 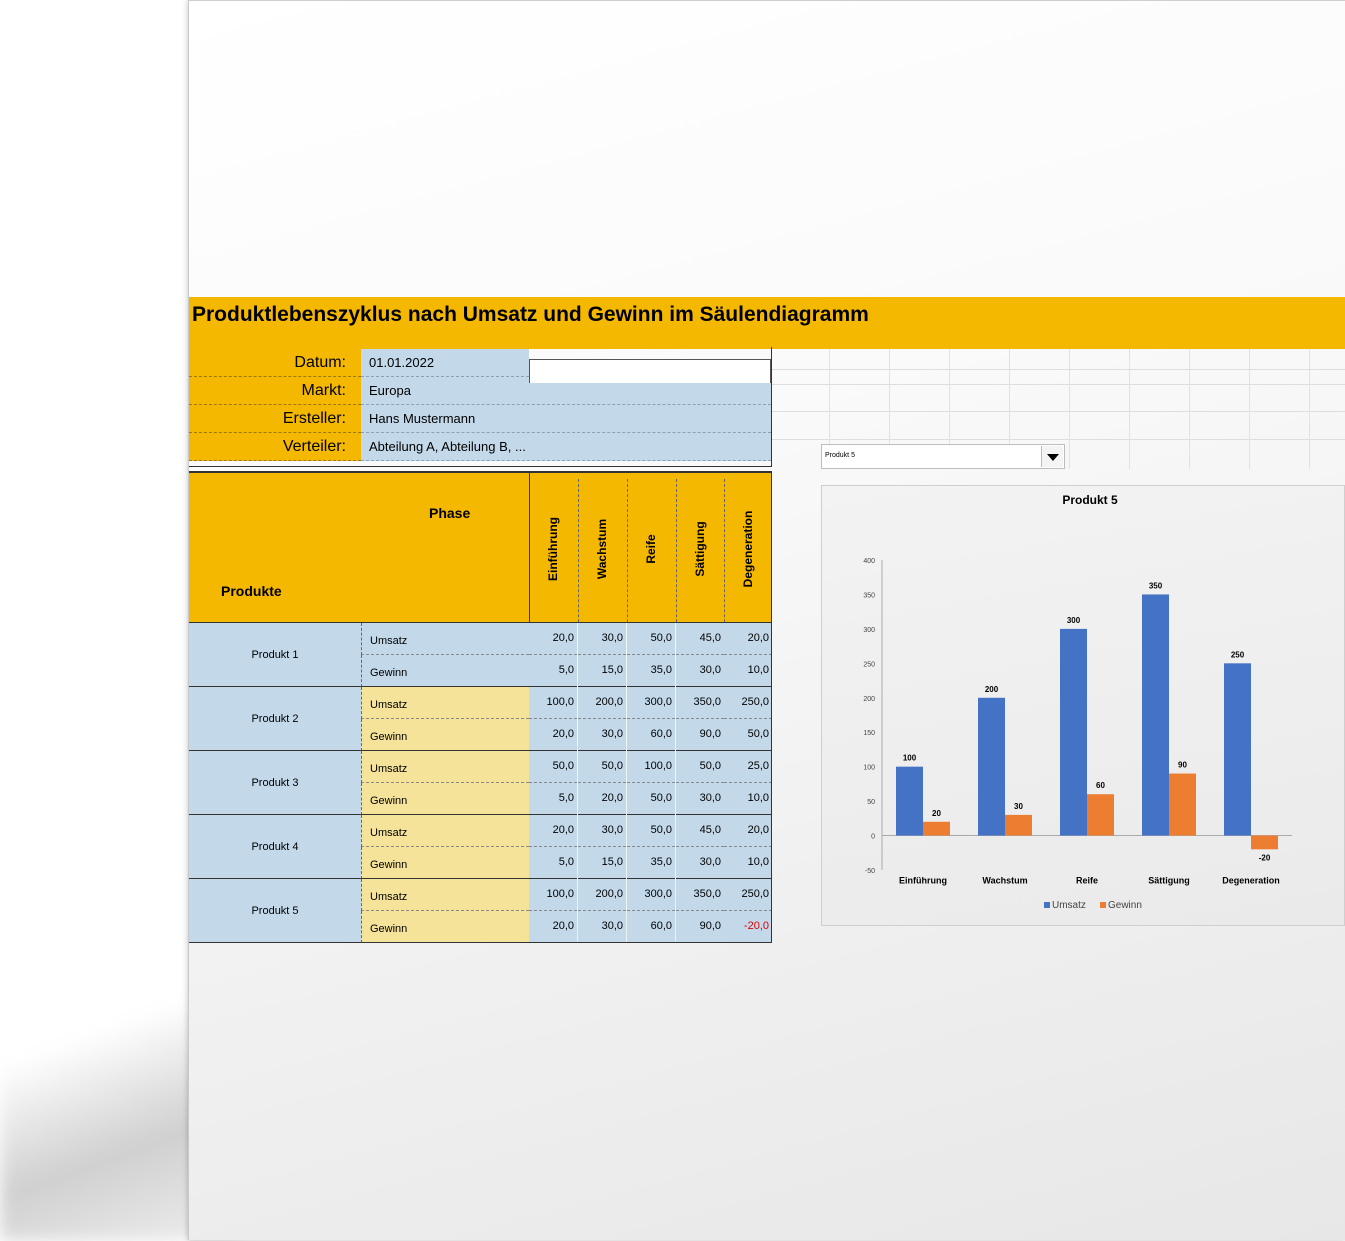 What do you see at coordinates (566, 419) in the screenshot?
I see `info-value: Hans Mustermann` at bounding box center [566, 419].